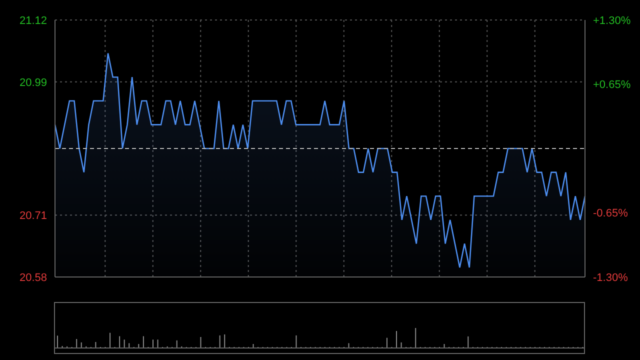 The height and width of the screenshot is (360, 640). What do you see at coordinates (33, 20) in the screenshot?
I see `y-tick-label: 21.12` at bounding box center [33, 20].